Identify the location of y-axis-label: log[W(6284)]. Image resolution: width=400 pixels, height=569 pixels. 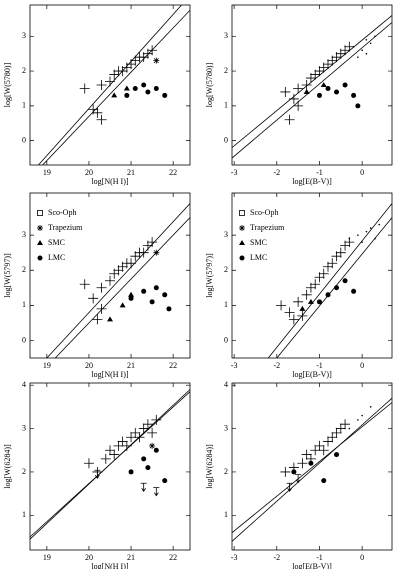
(7, 466).